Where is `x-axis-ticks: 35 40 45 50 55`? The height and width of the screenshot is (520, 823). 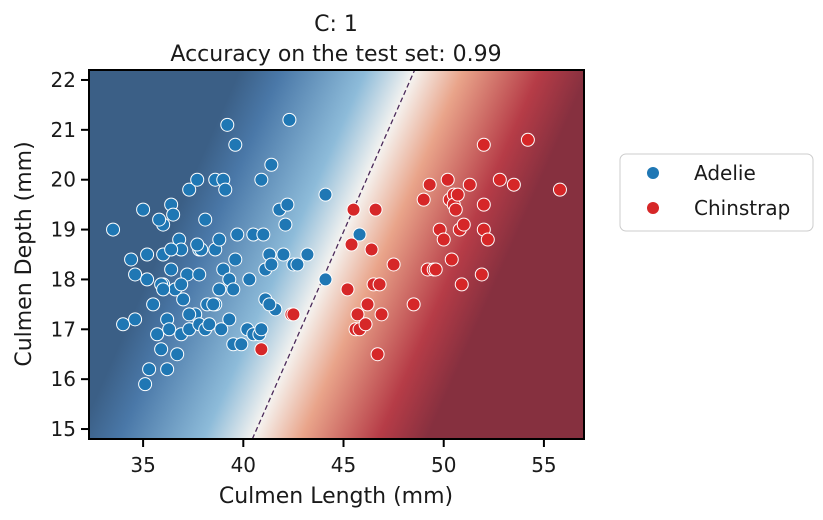
x-axis-ticks: 35 40 45 50 55 is located at coordinates (343, 458).